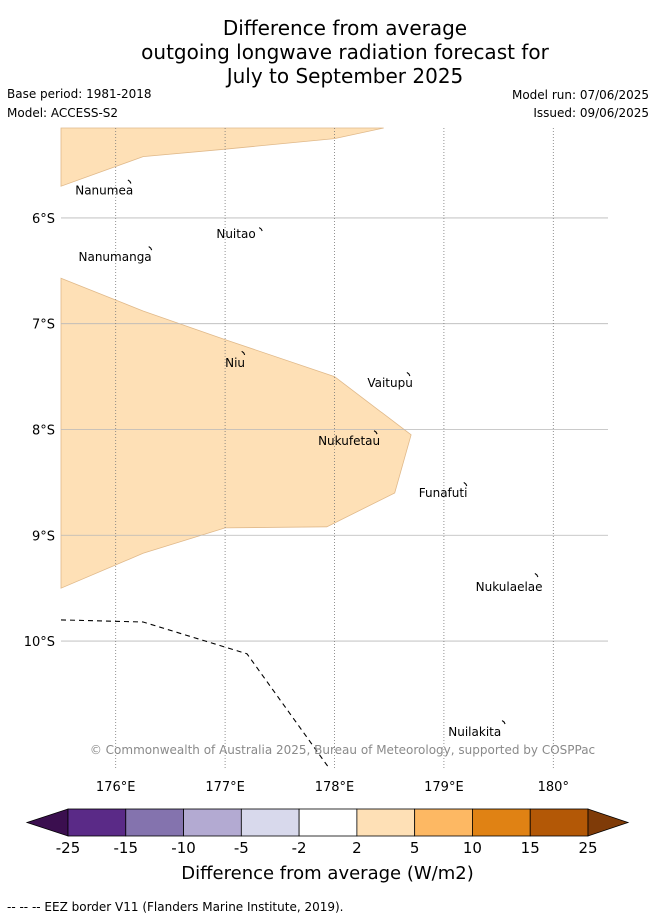 The image size is (655, 919). Describe the element at coordinates (43, 430) in the screenshot. I see `lat-tick-label: 8°S` at that location.